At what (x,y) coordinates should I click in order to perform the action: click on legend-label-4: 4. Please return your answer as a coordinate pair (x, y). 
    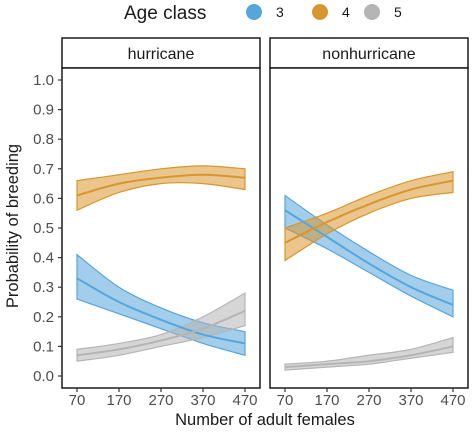
    Looking at the image, I should click on (346, 12).